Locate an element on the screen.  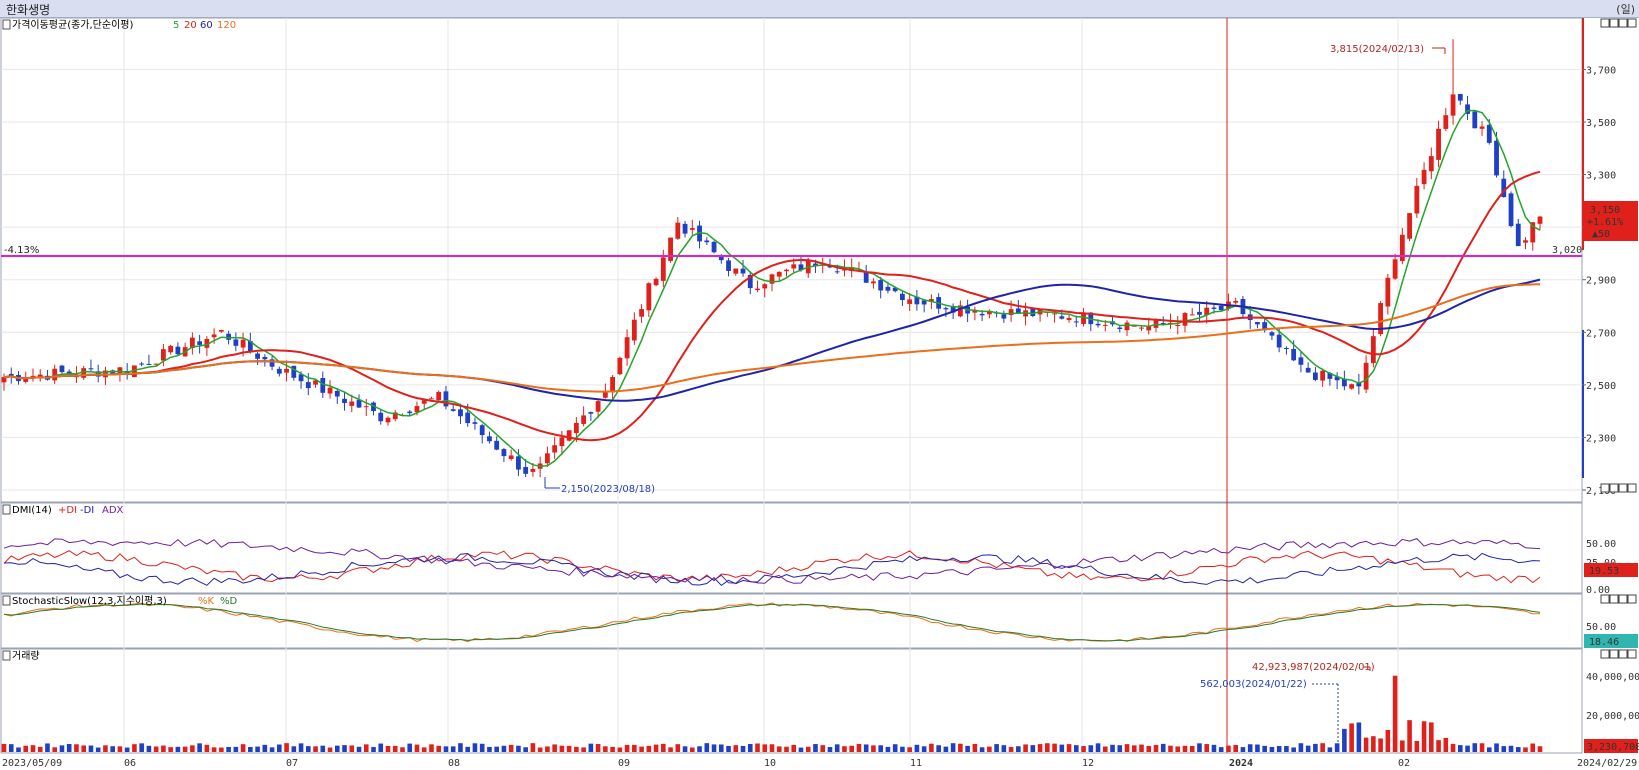
ma60-label: 60 is located at coordinates (206, 25).